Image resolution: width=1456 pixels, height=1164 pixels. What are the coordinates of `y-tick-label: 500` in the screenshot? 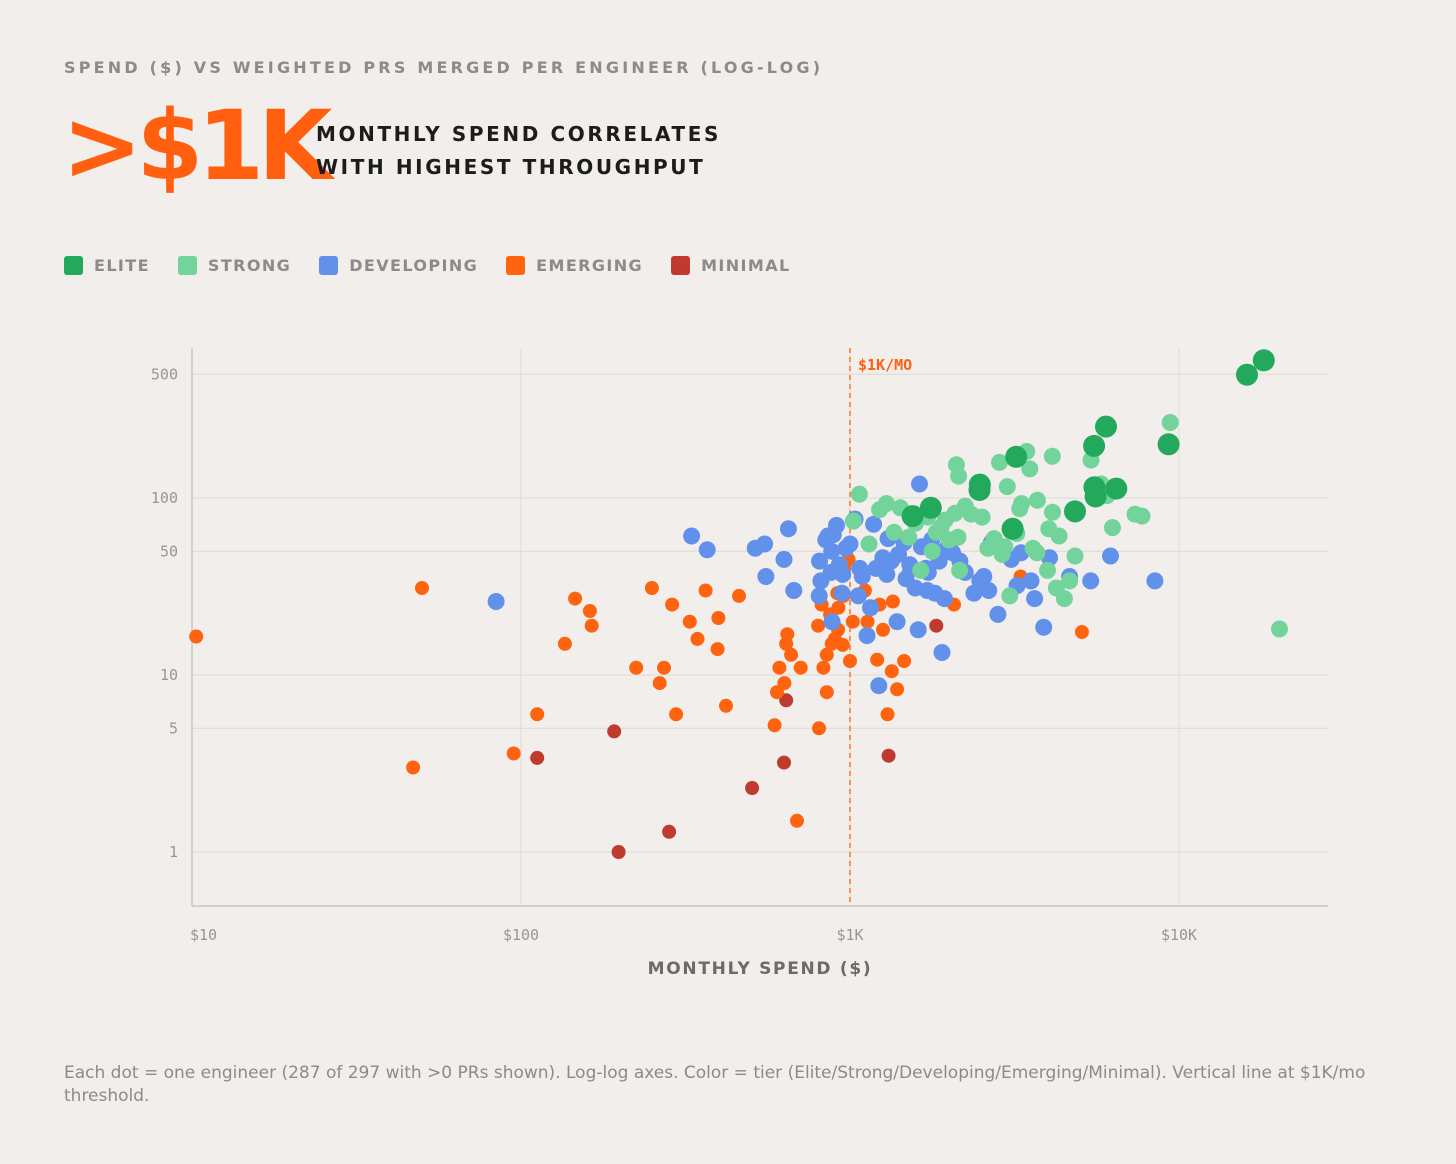 It's located at (164, 374).